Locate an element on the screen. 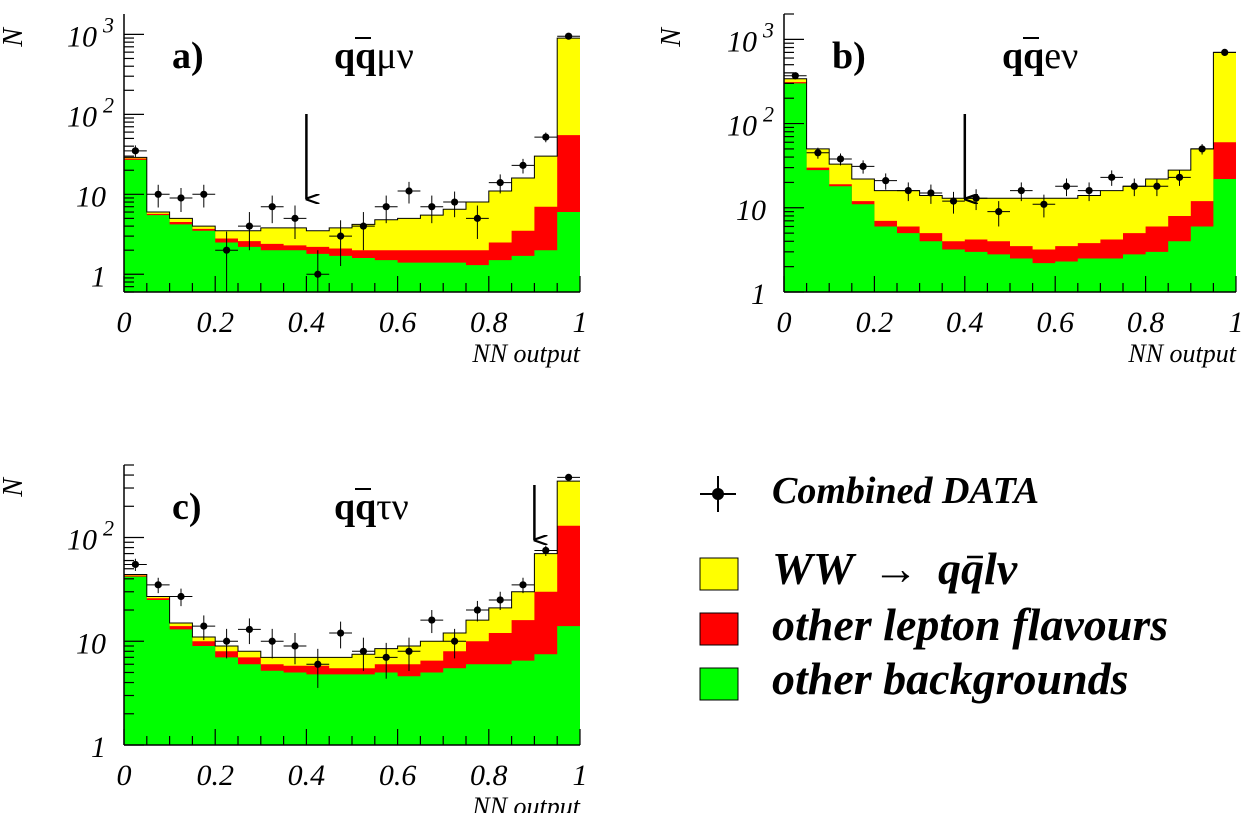 The height and width of the screenshot is (813, 1246). channel-label: qqeν is located at coordinates (1040, 56).